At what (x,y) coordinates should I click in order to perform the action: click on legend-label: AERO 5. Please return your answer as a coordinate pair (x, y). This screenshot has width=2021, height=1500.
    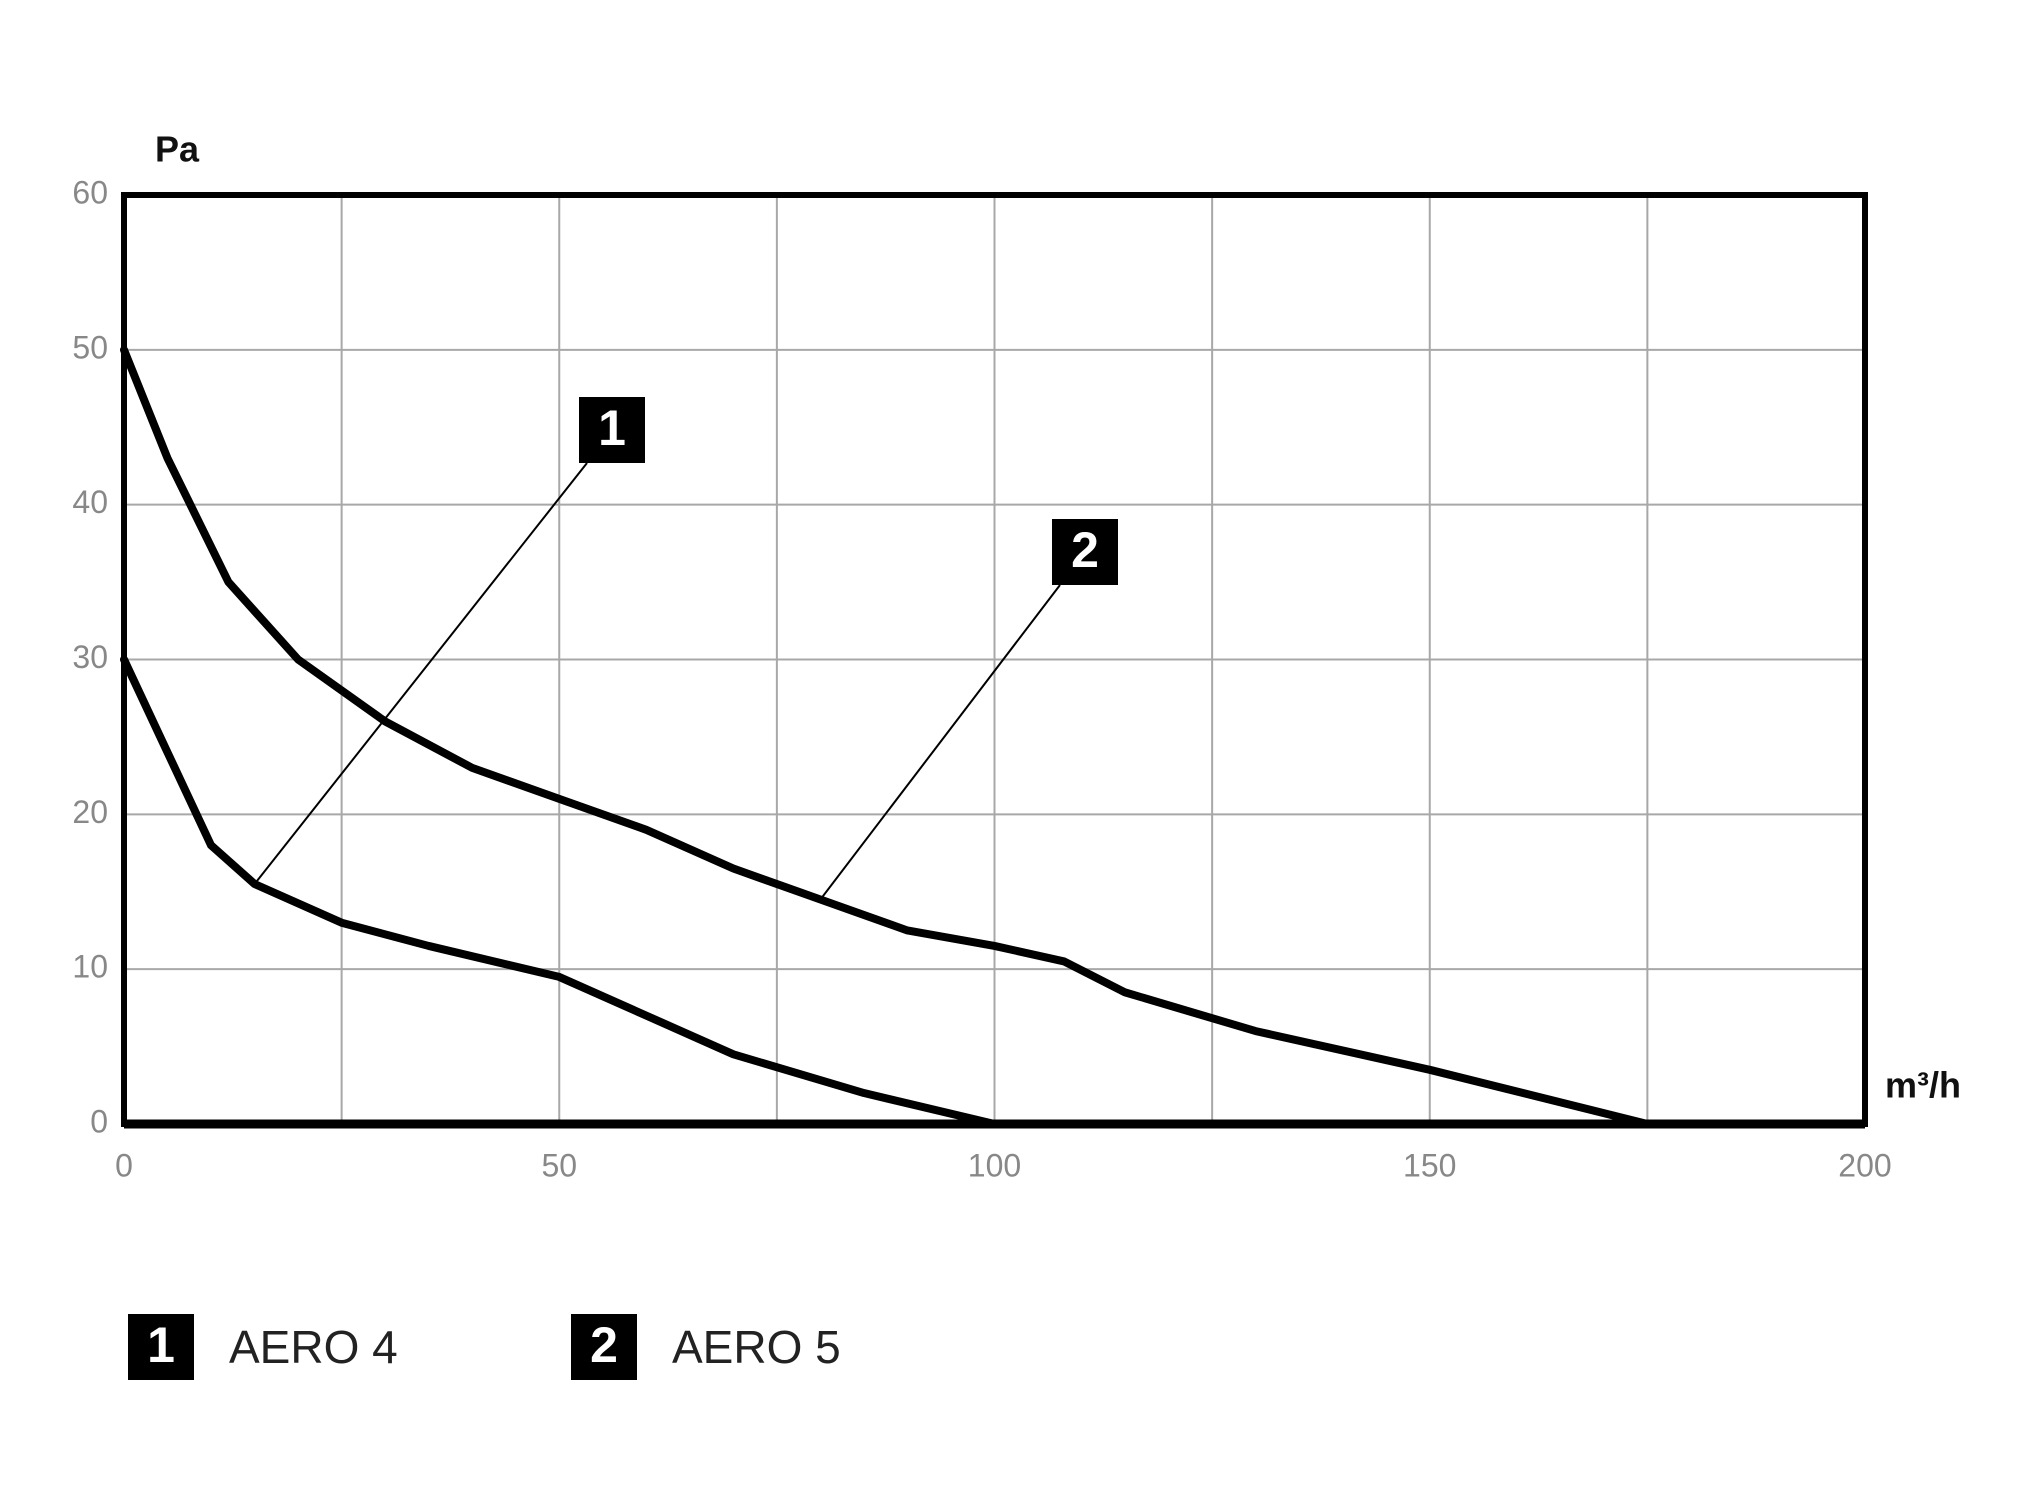
    Looking at the image, I should click on (756, 1347).